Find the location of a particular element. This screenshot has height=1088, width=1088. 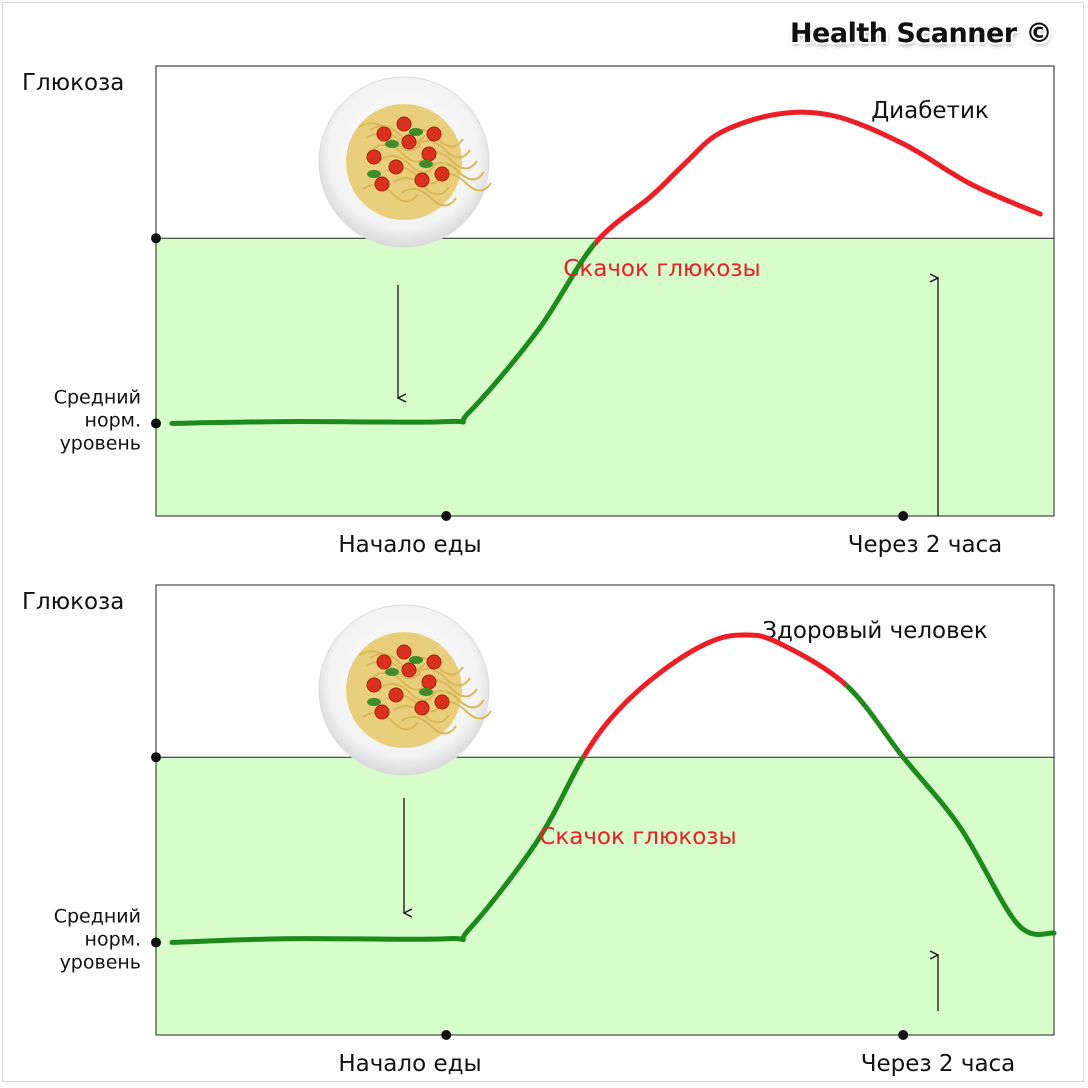

chart-title: Диабетик is located at coordinates (930, 111).